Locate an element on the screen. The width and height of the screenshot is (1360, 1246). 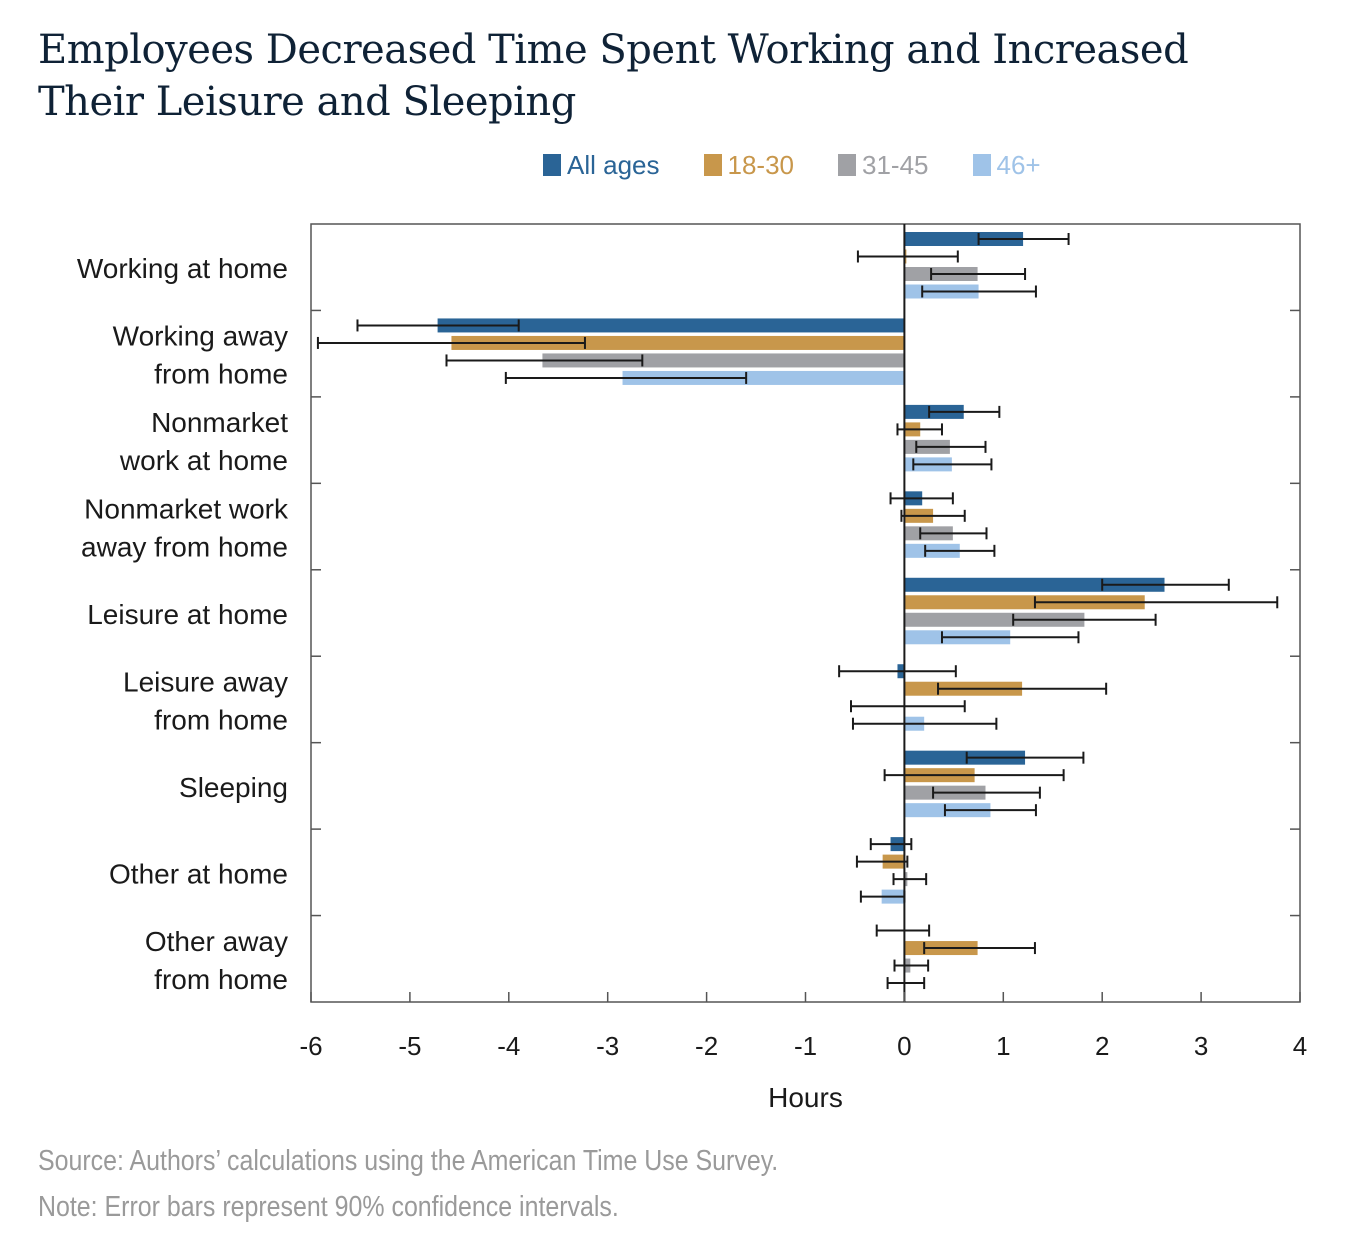
x-tick-label: 4 is located at coordinates (1300, 1046).